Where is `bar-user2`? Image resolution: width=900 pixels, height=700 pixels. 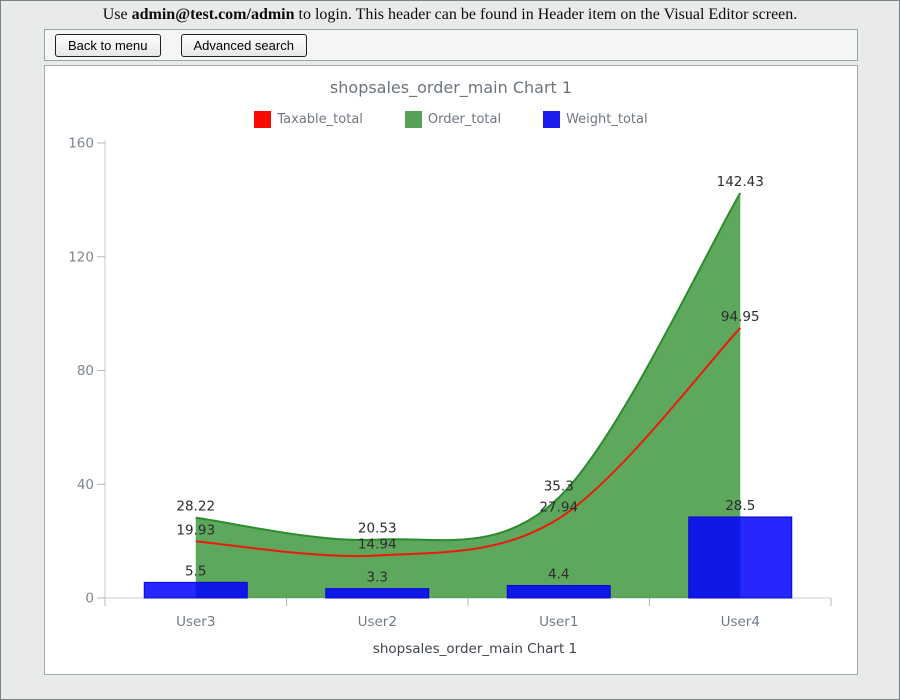
bar-user2 is located at coordinates (377, 593).